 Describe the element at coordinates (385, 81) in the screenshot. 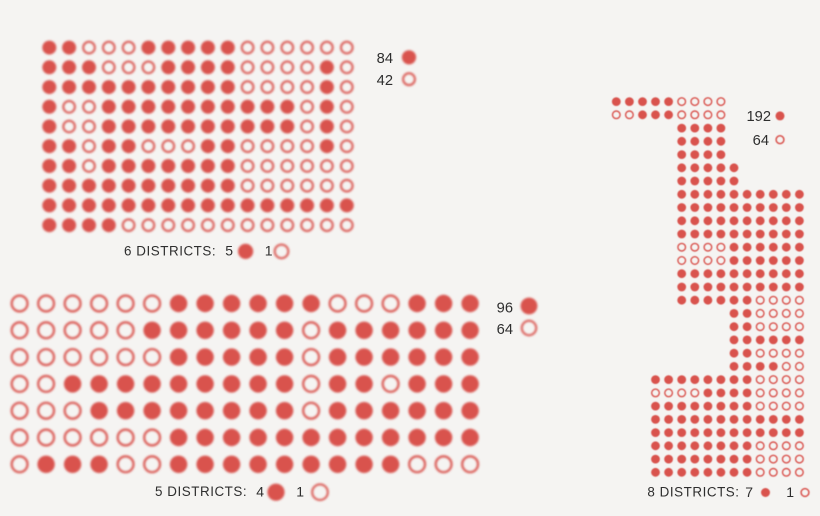

I see `svg-text: 42` at that location.